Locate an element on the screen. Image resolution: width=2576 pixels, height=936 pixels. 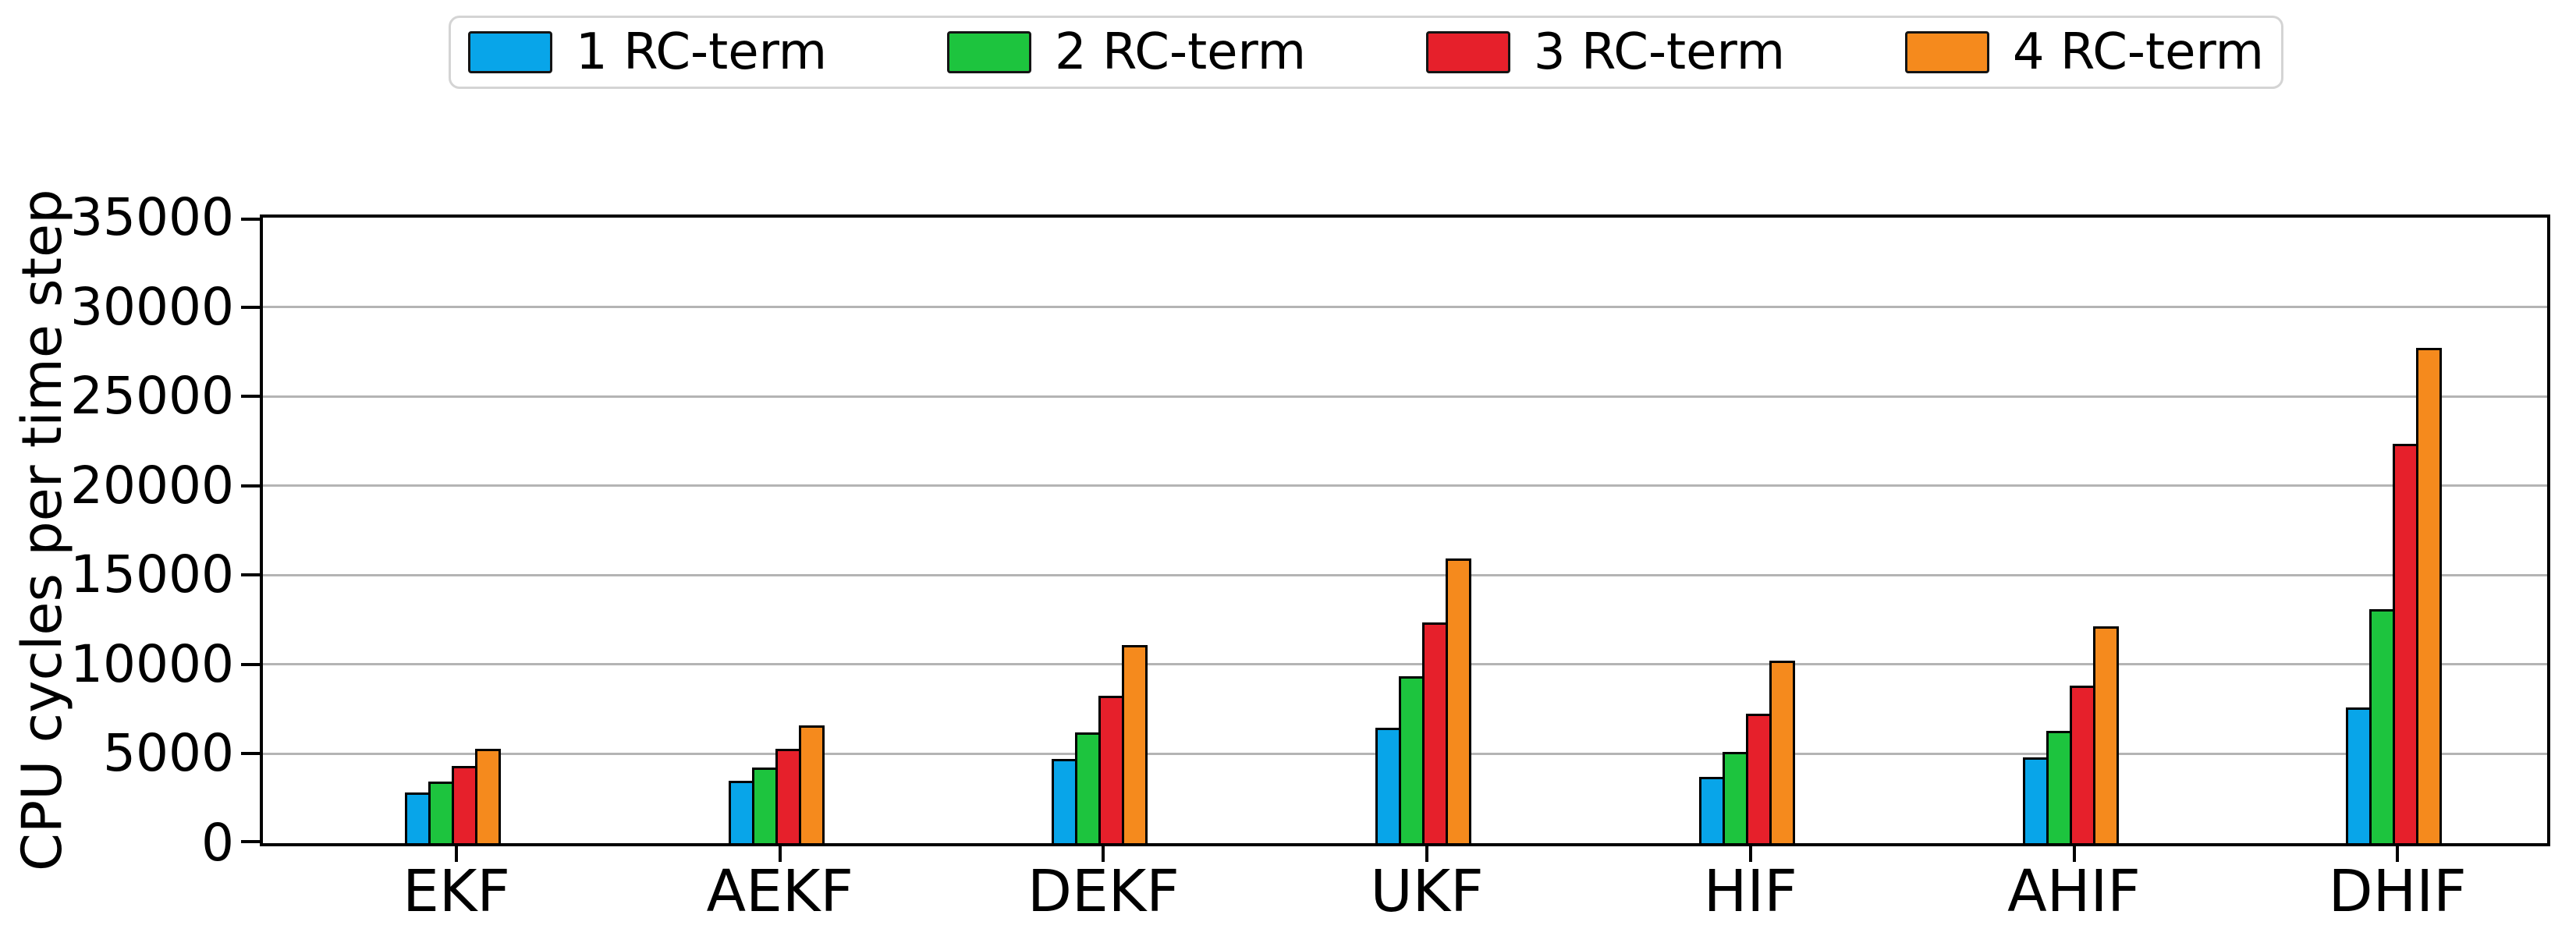
y-tick-label-5000: 5000 is located at coordinates (168, 754).